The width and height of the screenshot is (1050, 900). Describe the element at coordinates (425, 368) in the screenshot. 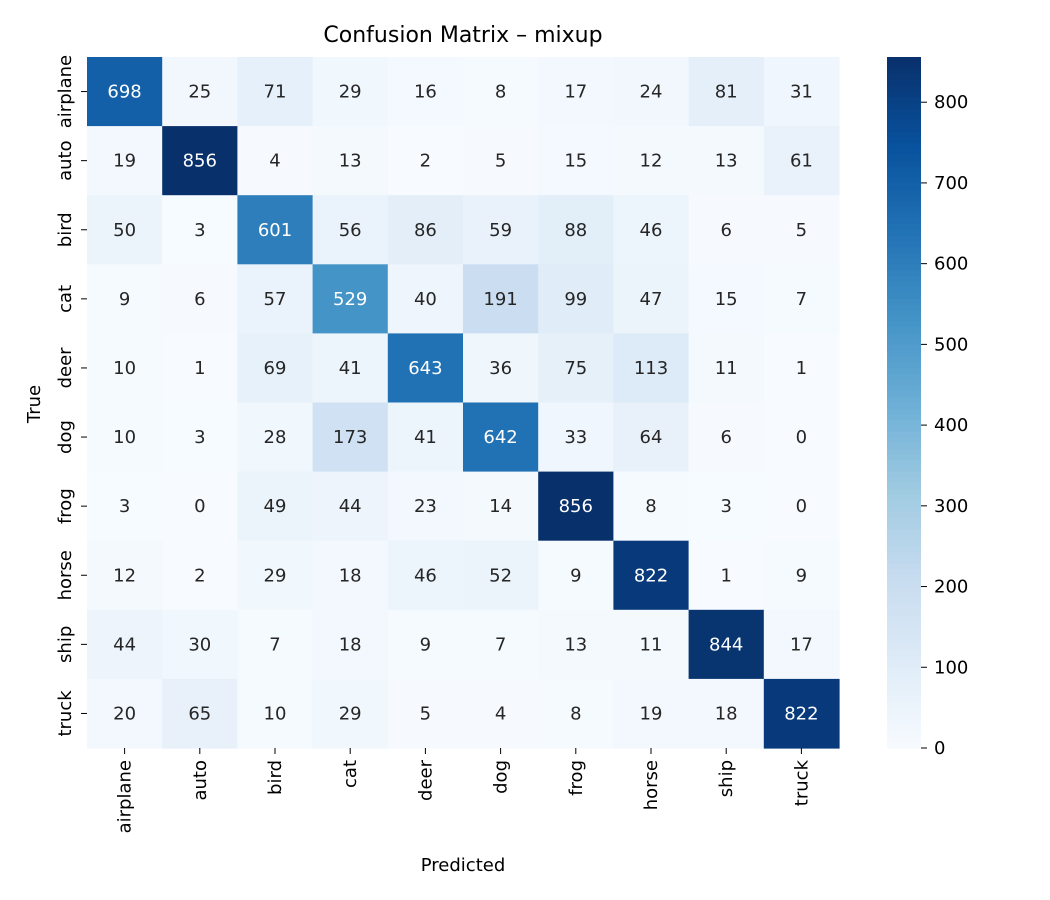

I see `cell-value-label: 643` at that location.